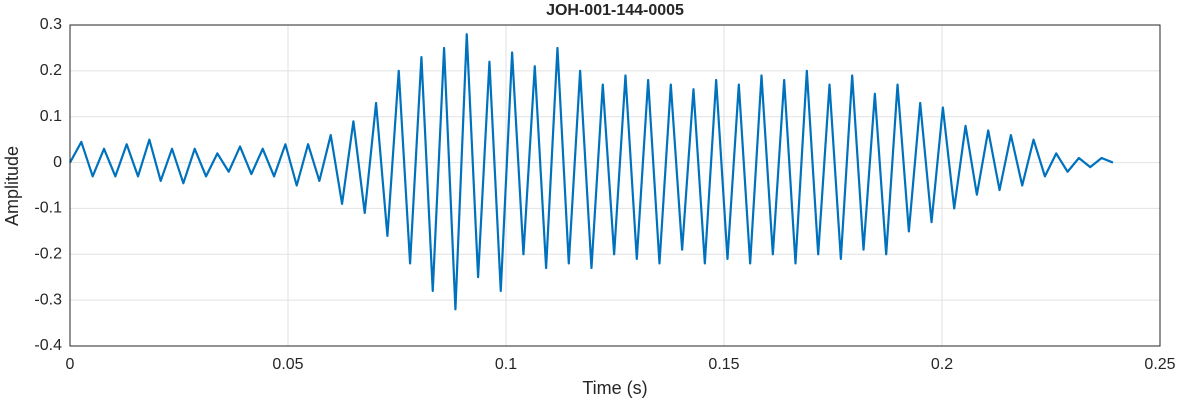 The width and height of the screenshot is (1182, 404). I want to click on x-axis-label: Time (s), so click(614, 388).